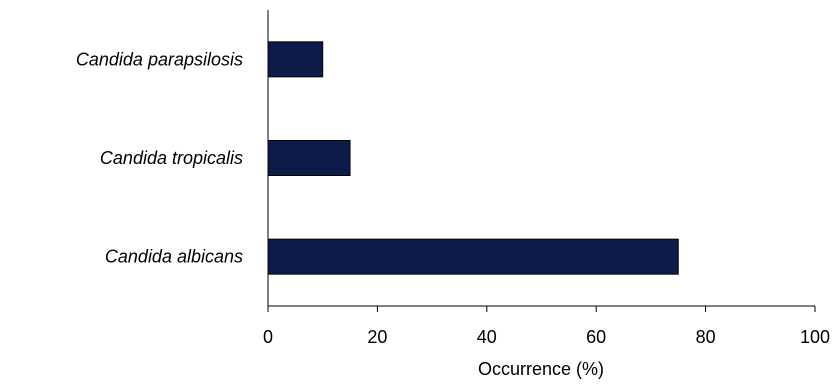 This screenshot has height=386, width=840. I want to click on x-tick-label: 100, so click(815, 337).